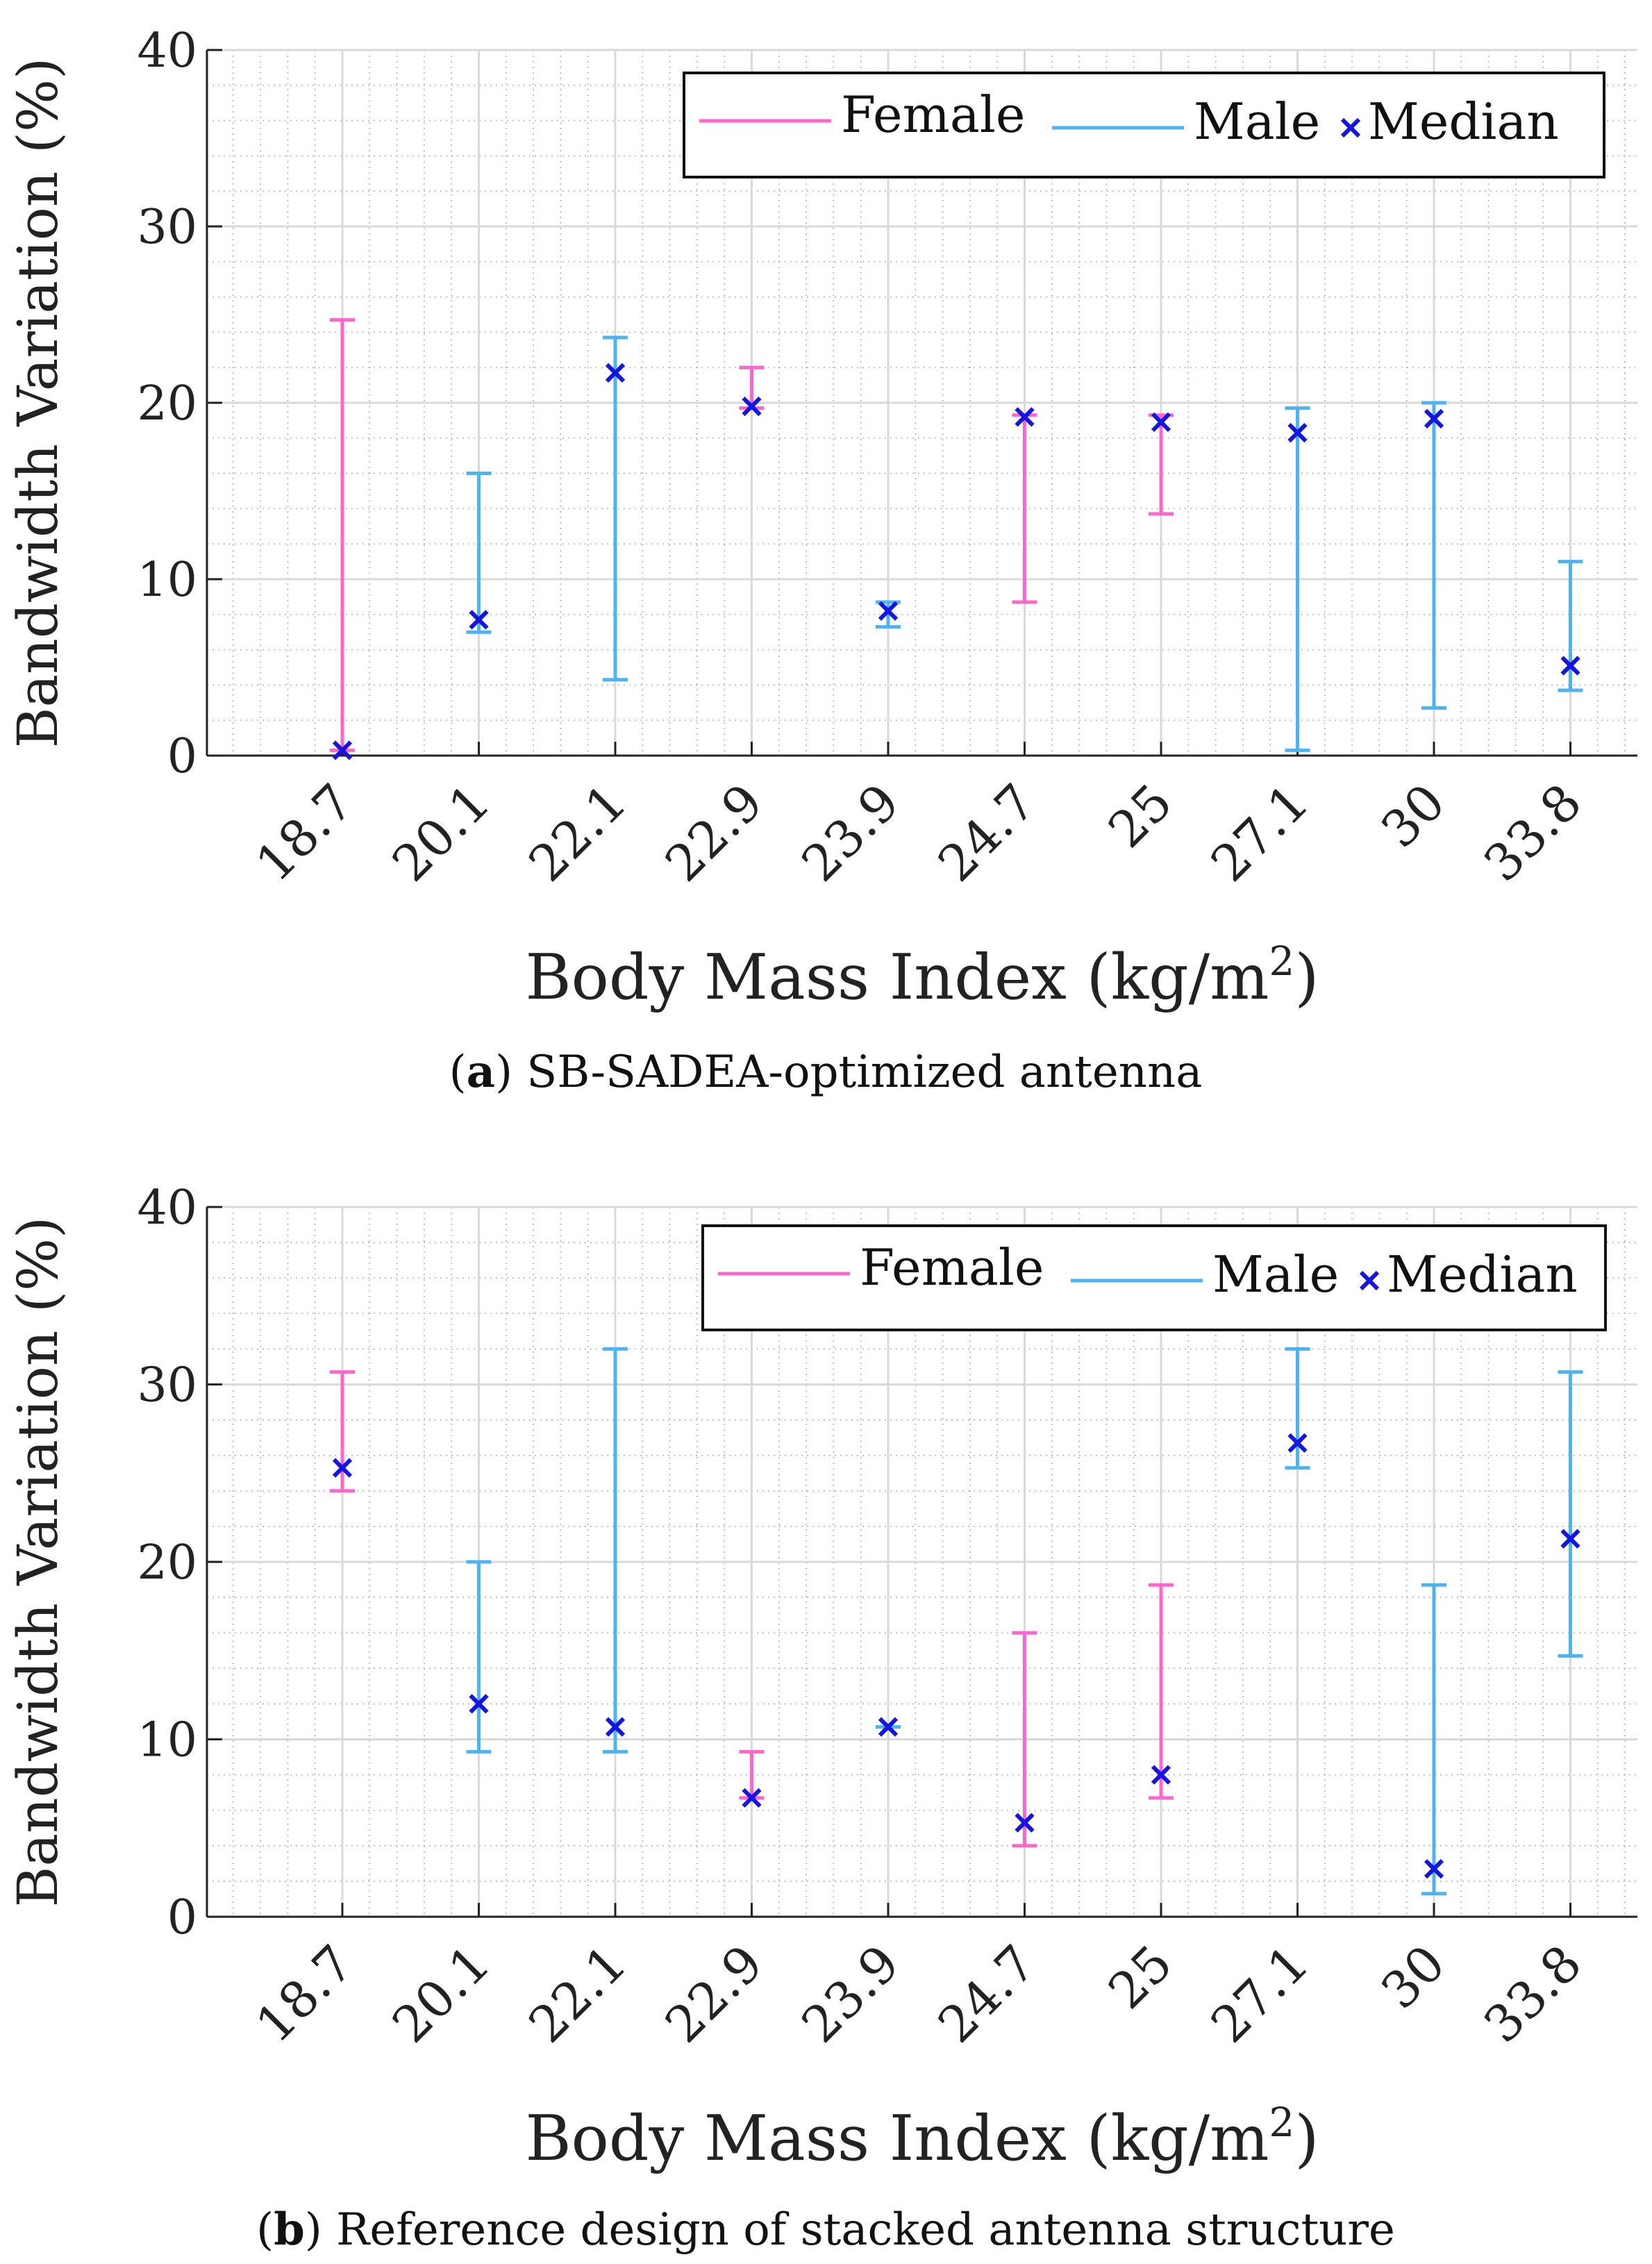  What do you see at coordinates (167, 1562) in the screenshot?
I see `y-tick-label: 20` at bounding box center [167, 1562].